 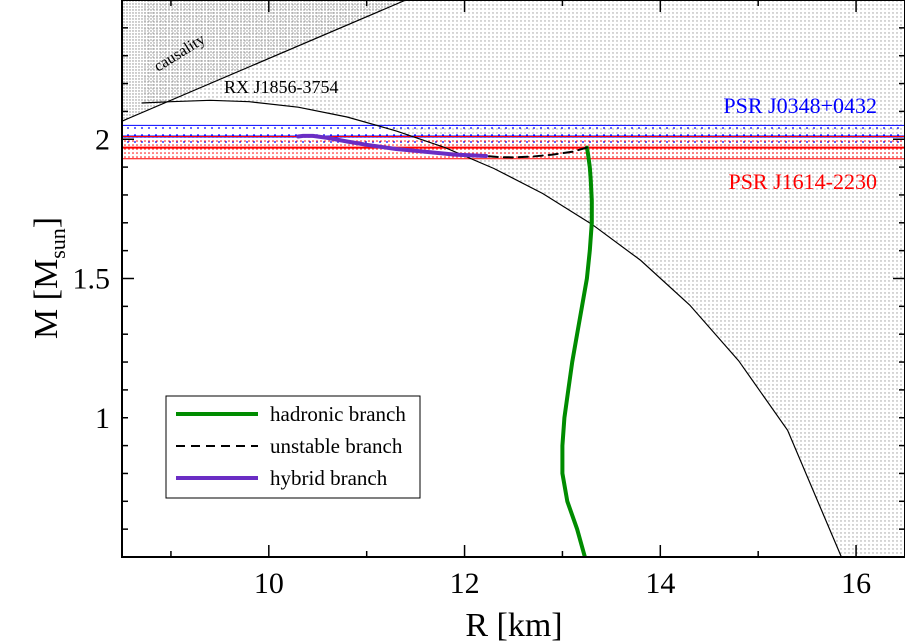 I want to click on x-tick-label: 14, so click(x=660, y=583).